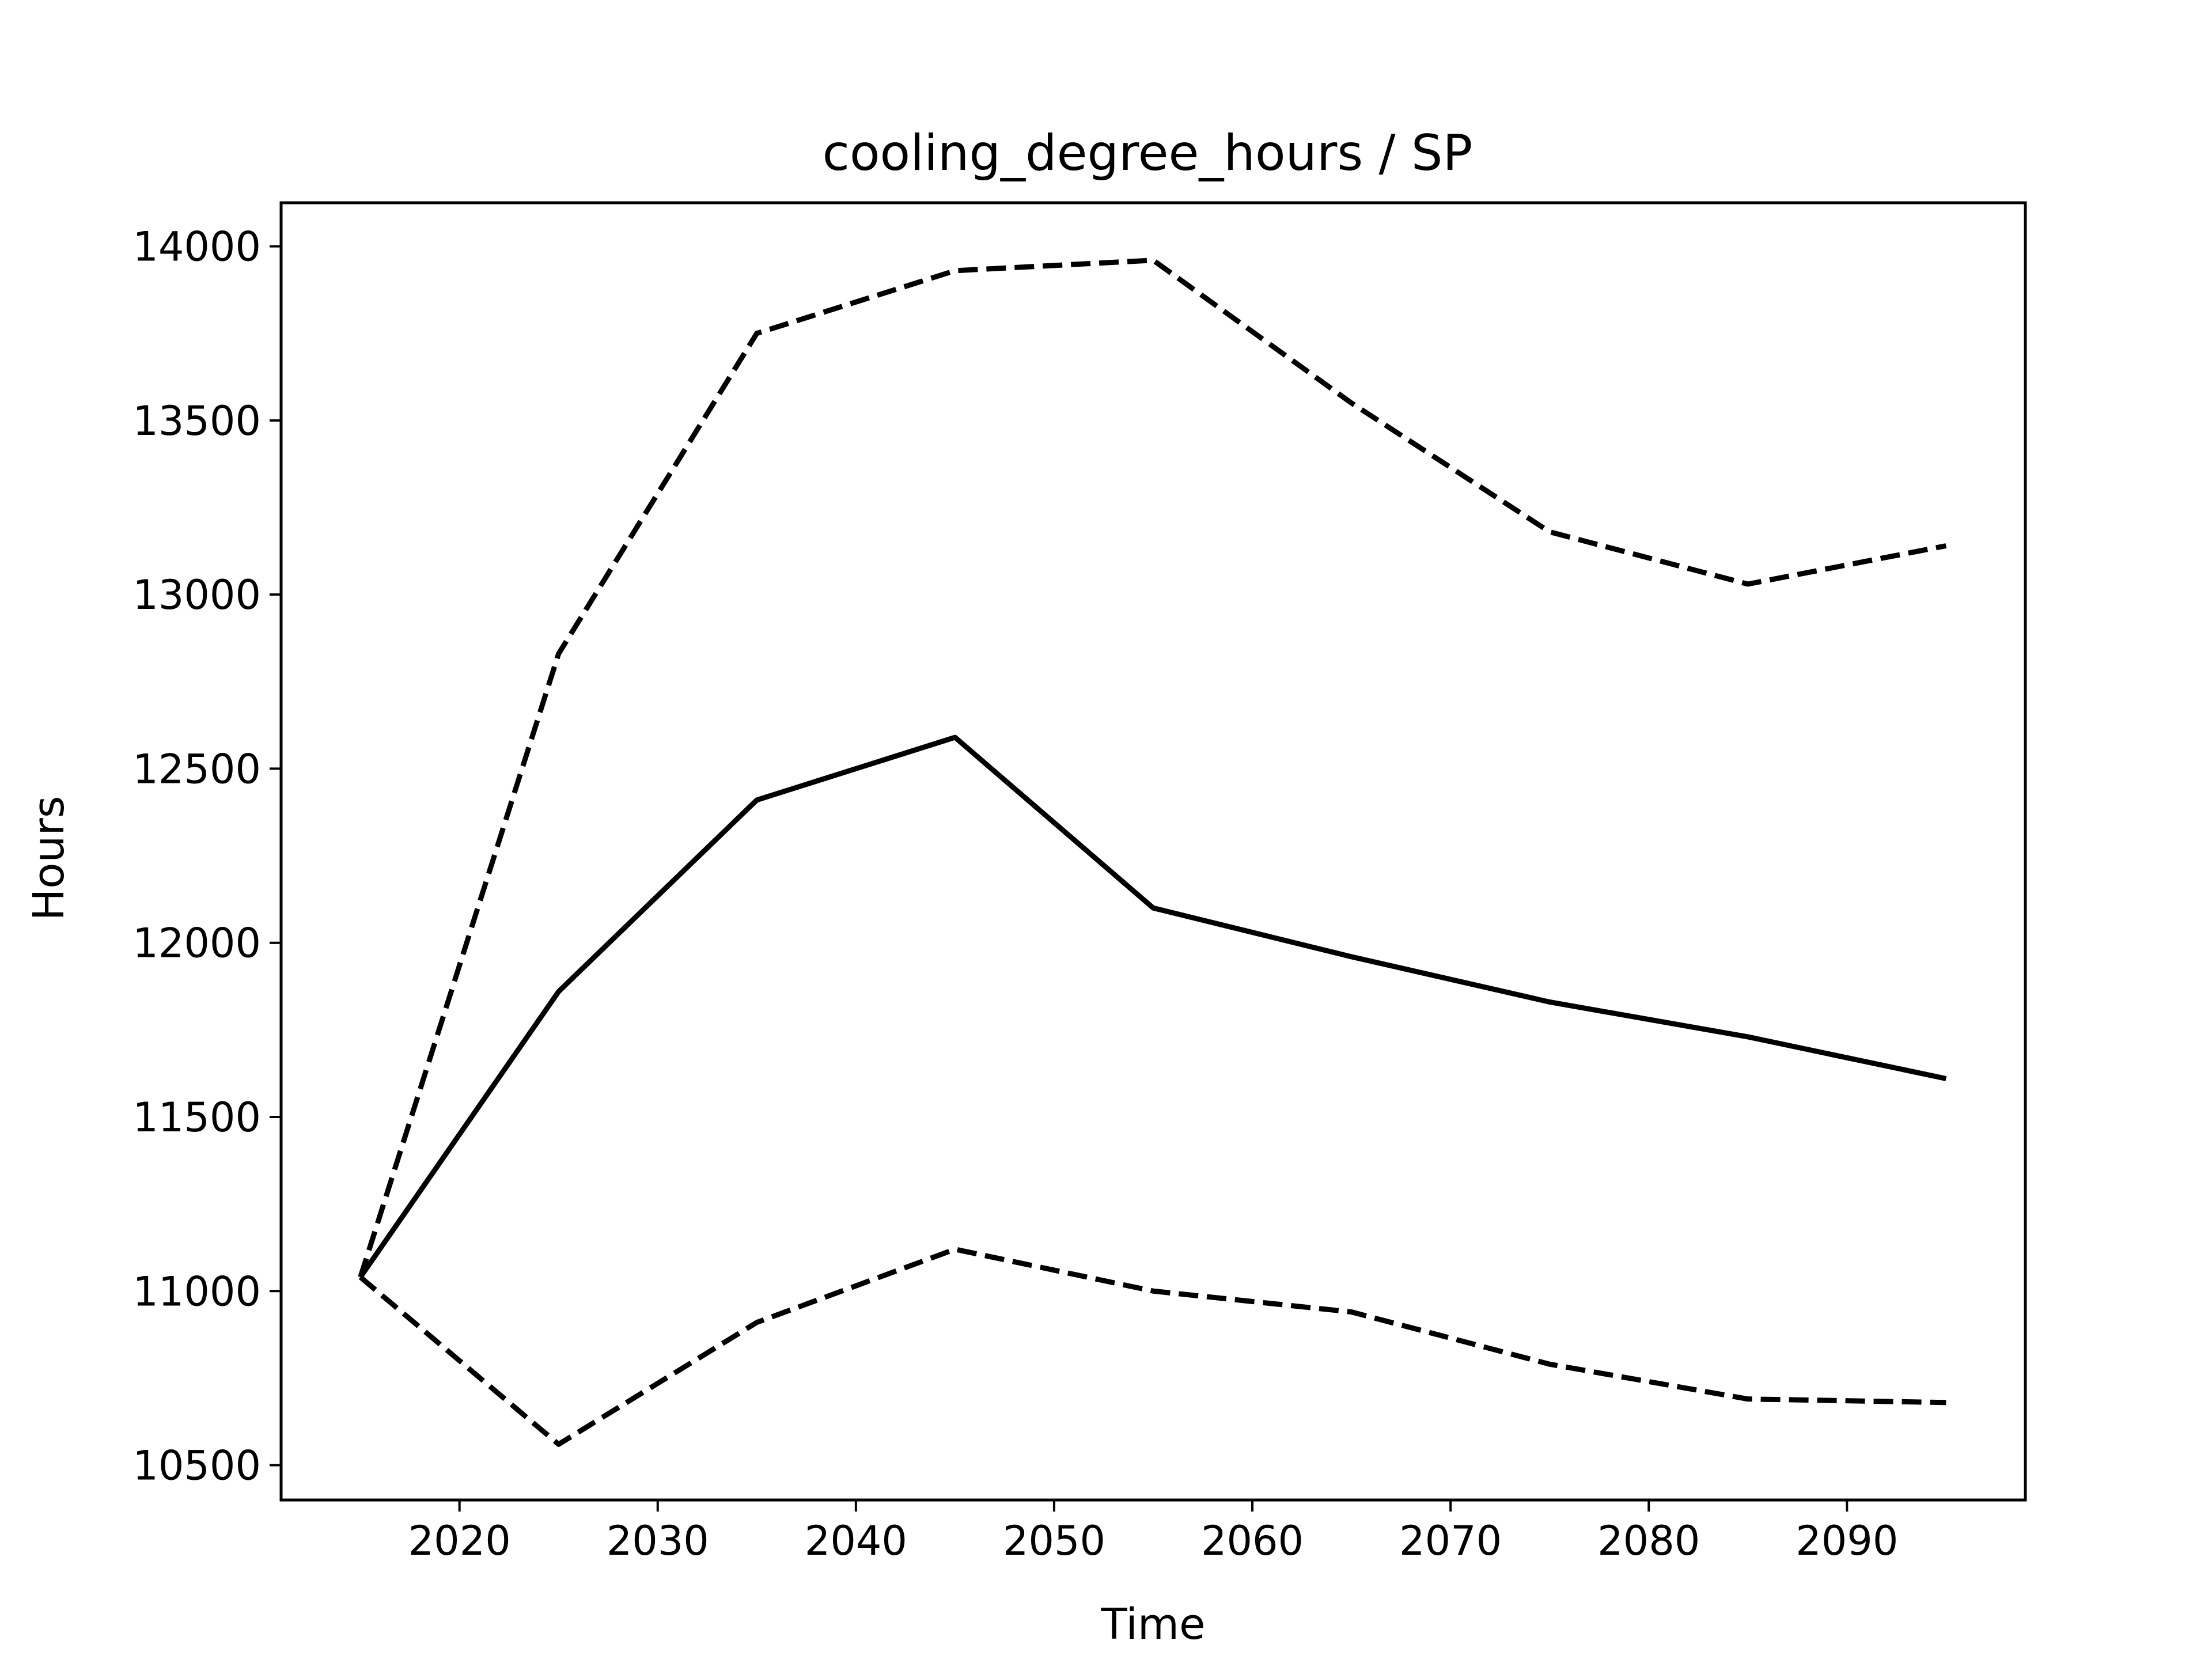  Describe the element at coordinates (196, 1291) in the screenshot. I see `y-tick-label: 11000` at that location.